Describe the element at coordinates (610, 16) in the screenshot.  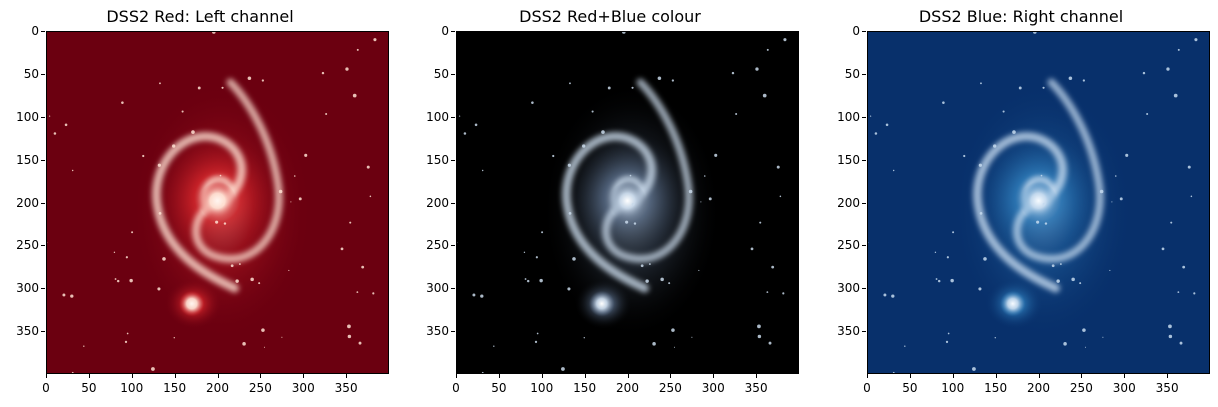
I see `panel-title: DSS2 Red+Blue colour` at that location.